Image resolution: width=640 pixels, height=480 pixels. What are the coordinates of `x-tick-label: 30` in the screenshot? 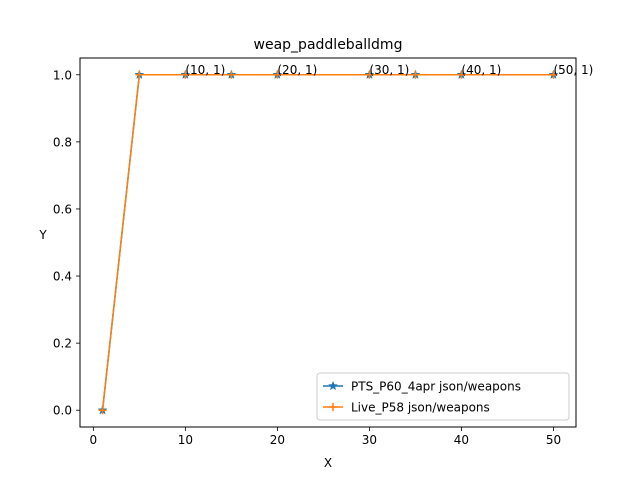 It's located at (369, 440).